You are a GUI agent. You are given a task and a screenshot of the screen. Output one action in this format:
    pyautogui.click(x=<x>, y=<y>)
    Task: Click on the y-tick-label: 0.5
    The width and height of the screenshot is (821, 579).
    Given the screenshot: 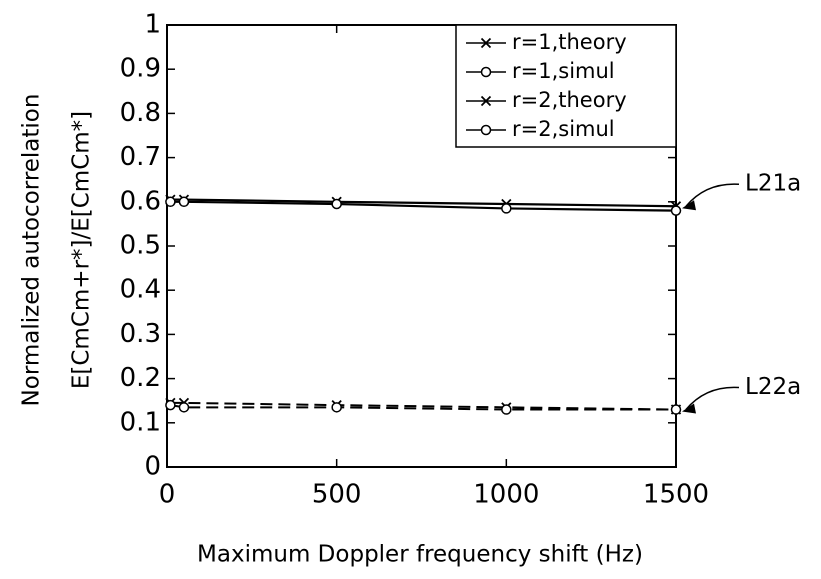 What is the action you would take?
    pyautogui.click(x=140, y=246)
    